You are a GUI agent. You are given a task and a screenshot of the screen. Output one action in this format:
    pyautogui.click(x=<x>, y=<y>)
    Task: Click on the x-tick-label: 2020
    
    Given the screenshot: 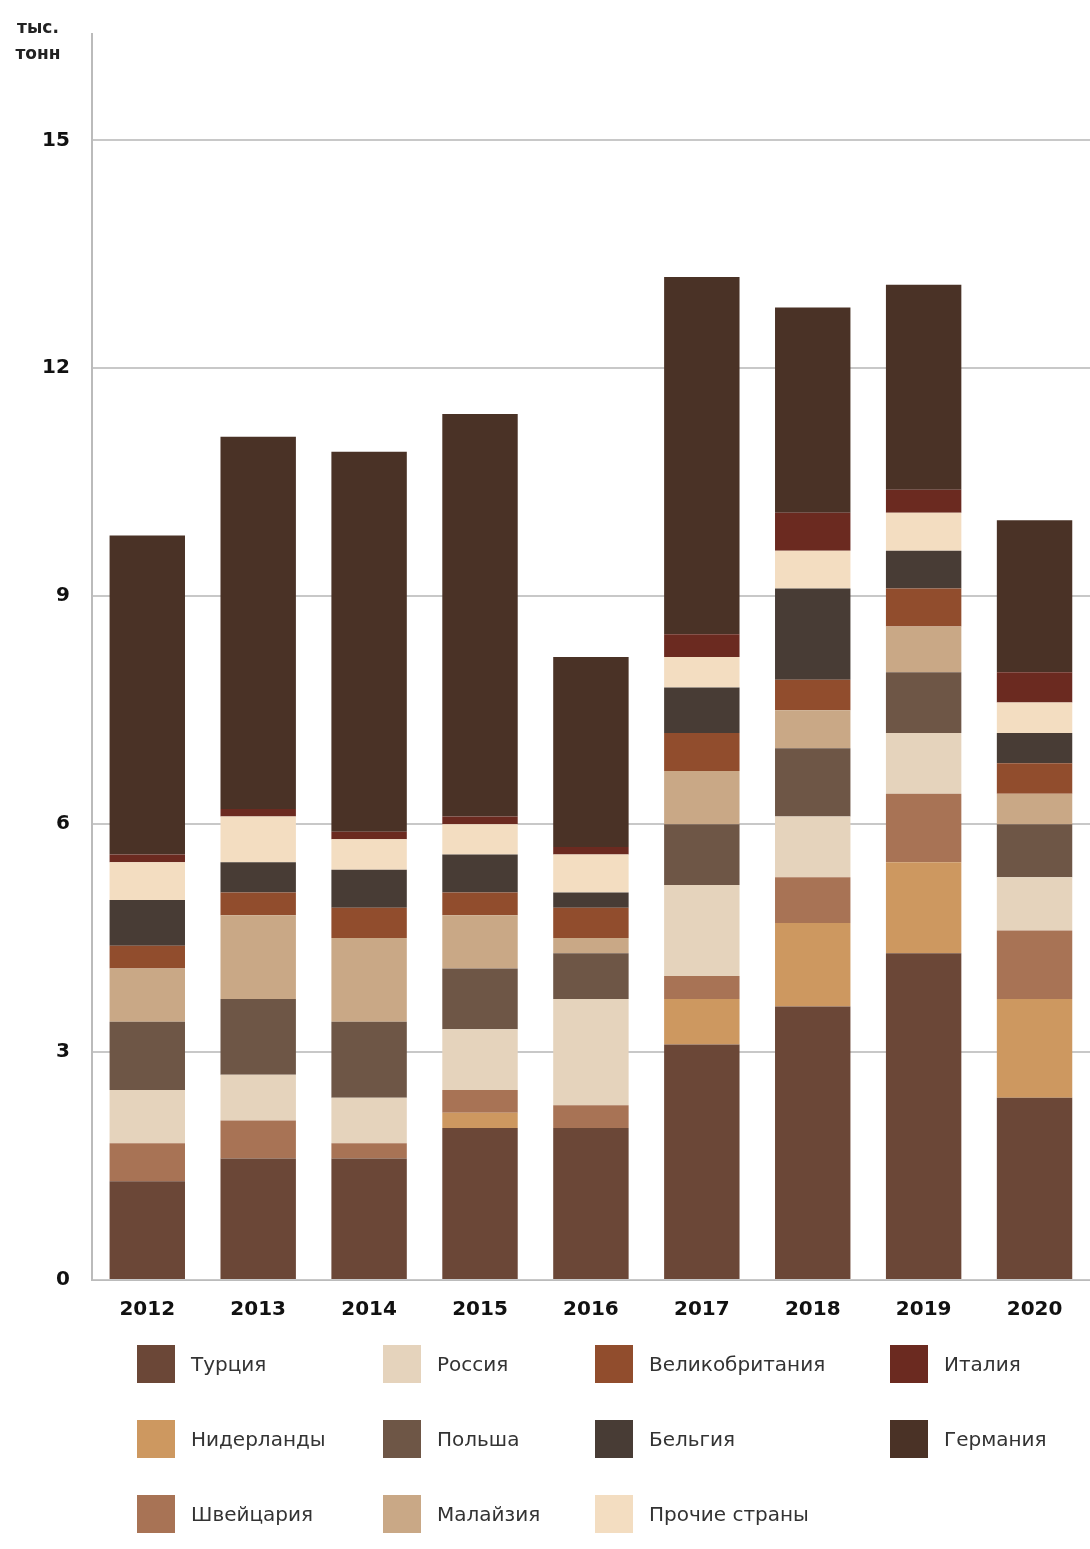 What is the action you would take?
    pyautogui.click(x=1034, y=1308)
    